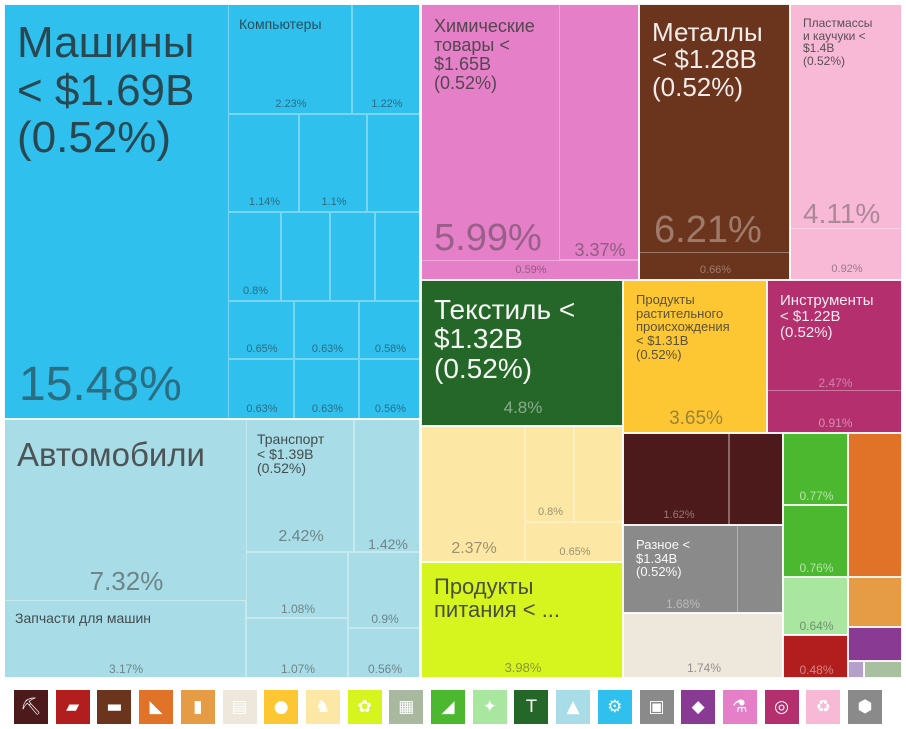 This screenshot has width=906, height=729. Describe the element at coordinates (254, 256) in the screenshot. I see `machines-sub-block: 0.8%` at that location.